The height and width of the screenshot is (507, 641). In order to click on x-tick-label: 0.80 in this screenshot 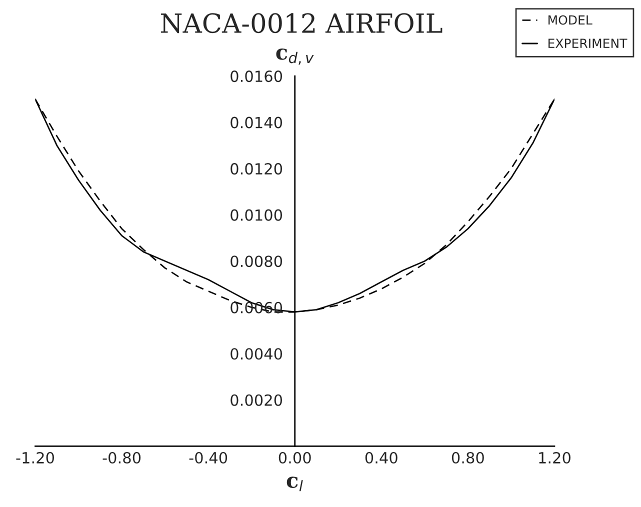, I will do `click(468, 458)`.